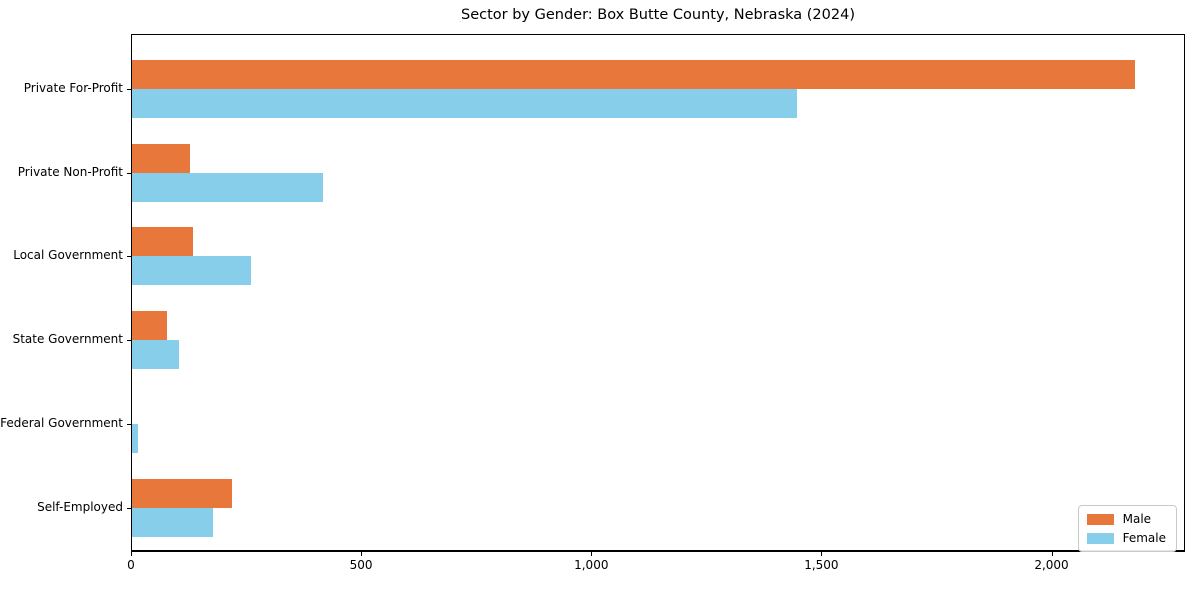  Describe the element at coordinates (68, 255) in the screenshot. I see `y-tick-label: Local Government` at that location.